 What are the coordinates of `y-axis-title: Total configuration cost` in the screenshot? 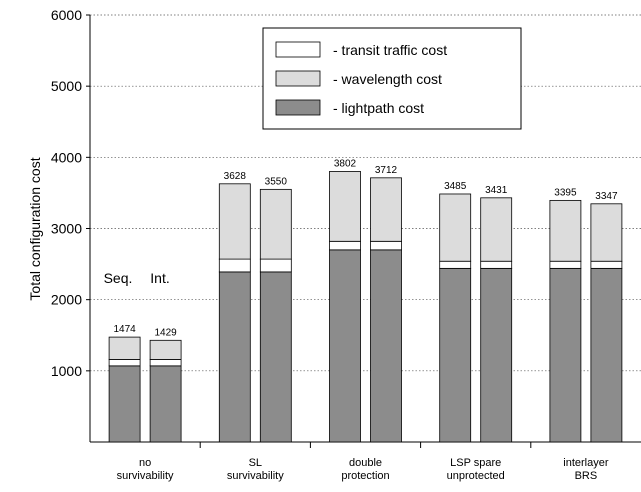 It's located at (35, 228).